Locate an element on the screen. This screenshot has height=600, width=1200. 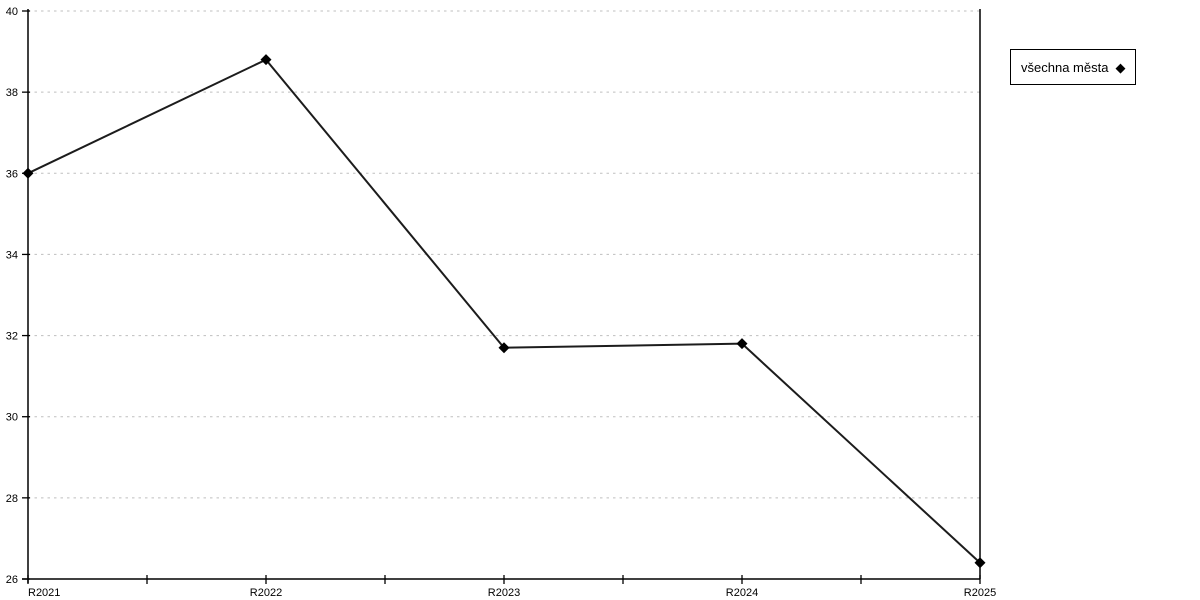
x-tick-label: R2022 is located at coordinates (266, 593).